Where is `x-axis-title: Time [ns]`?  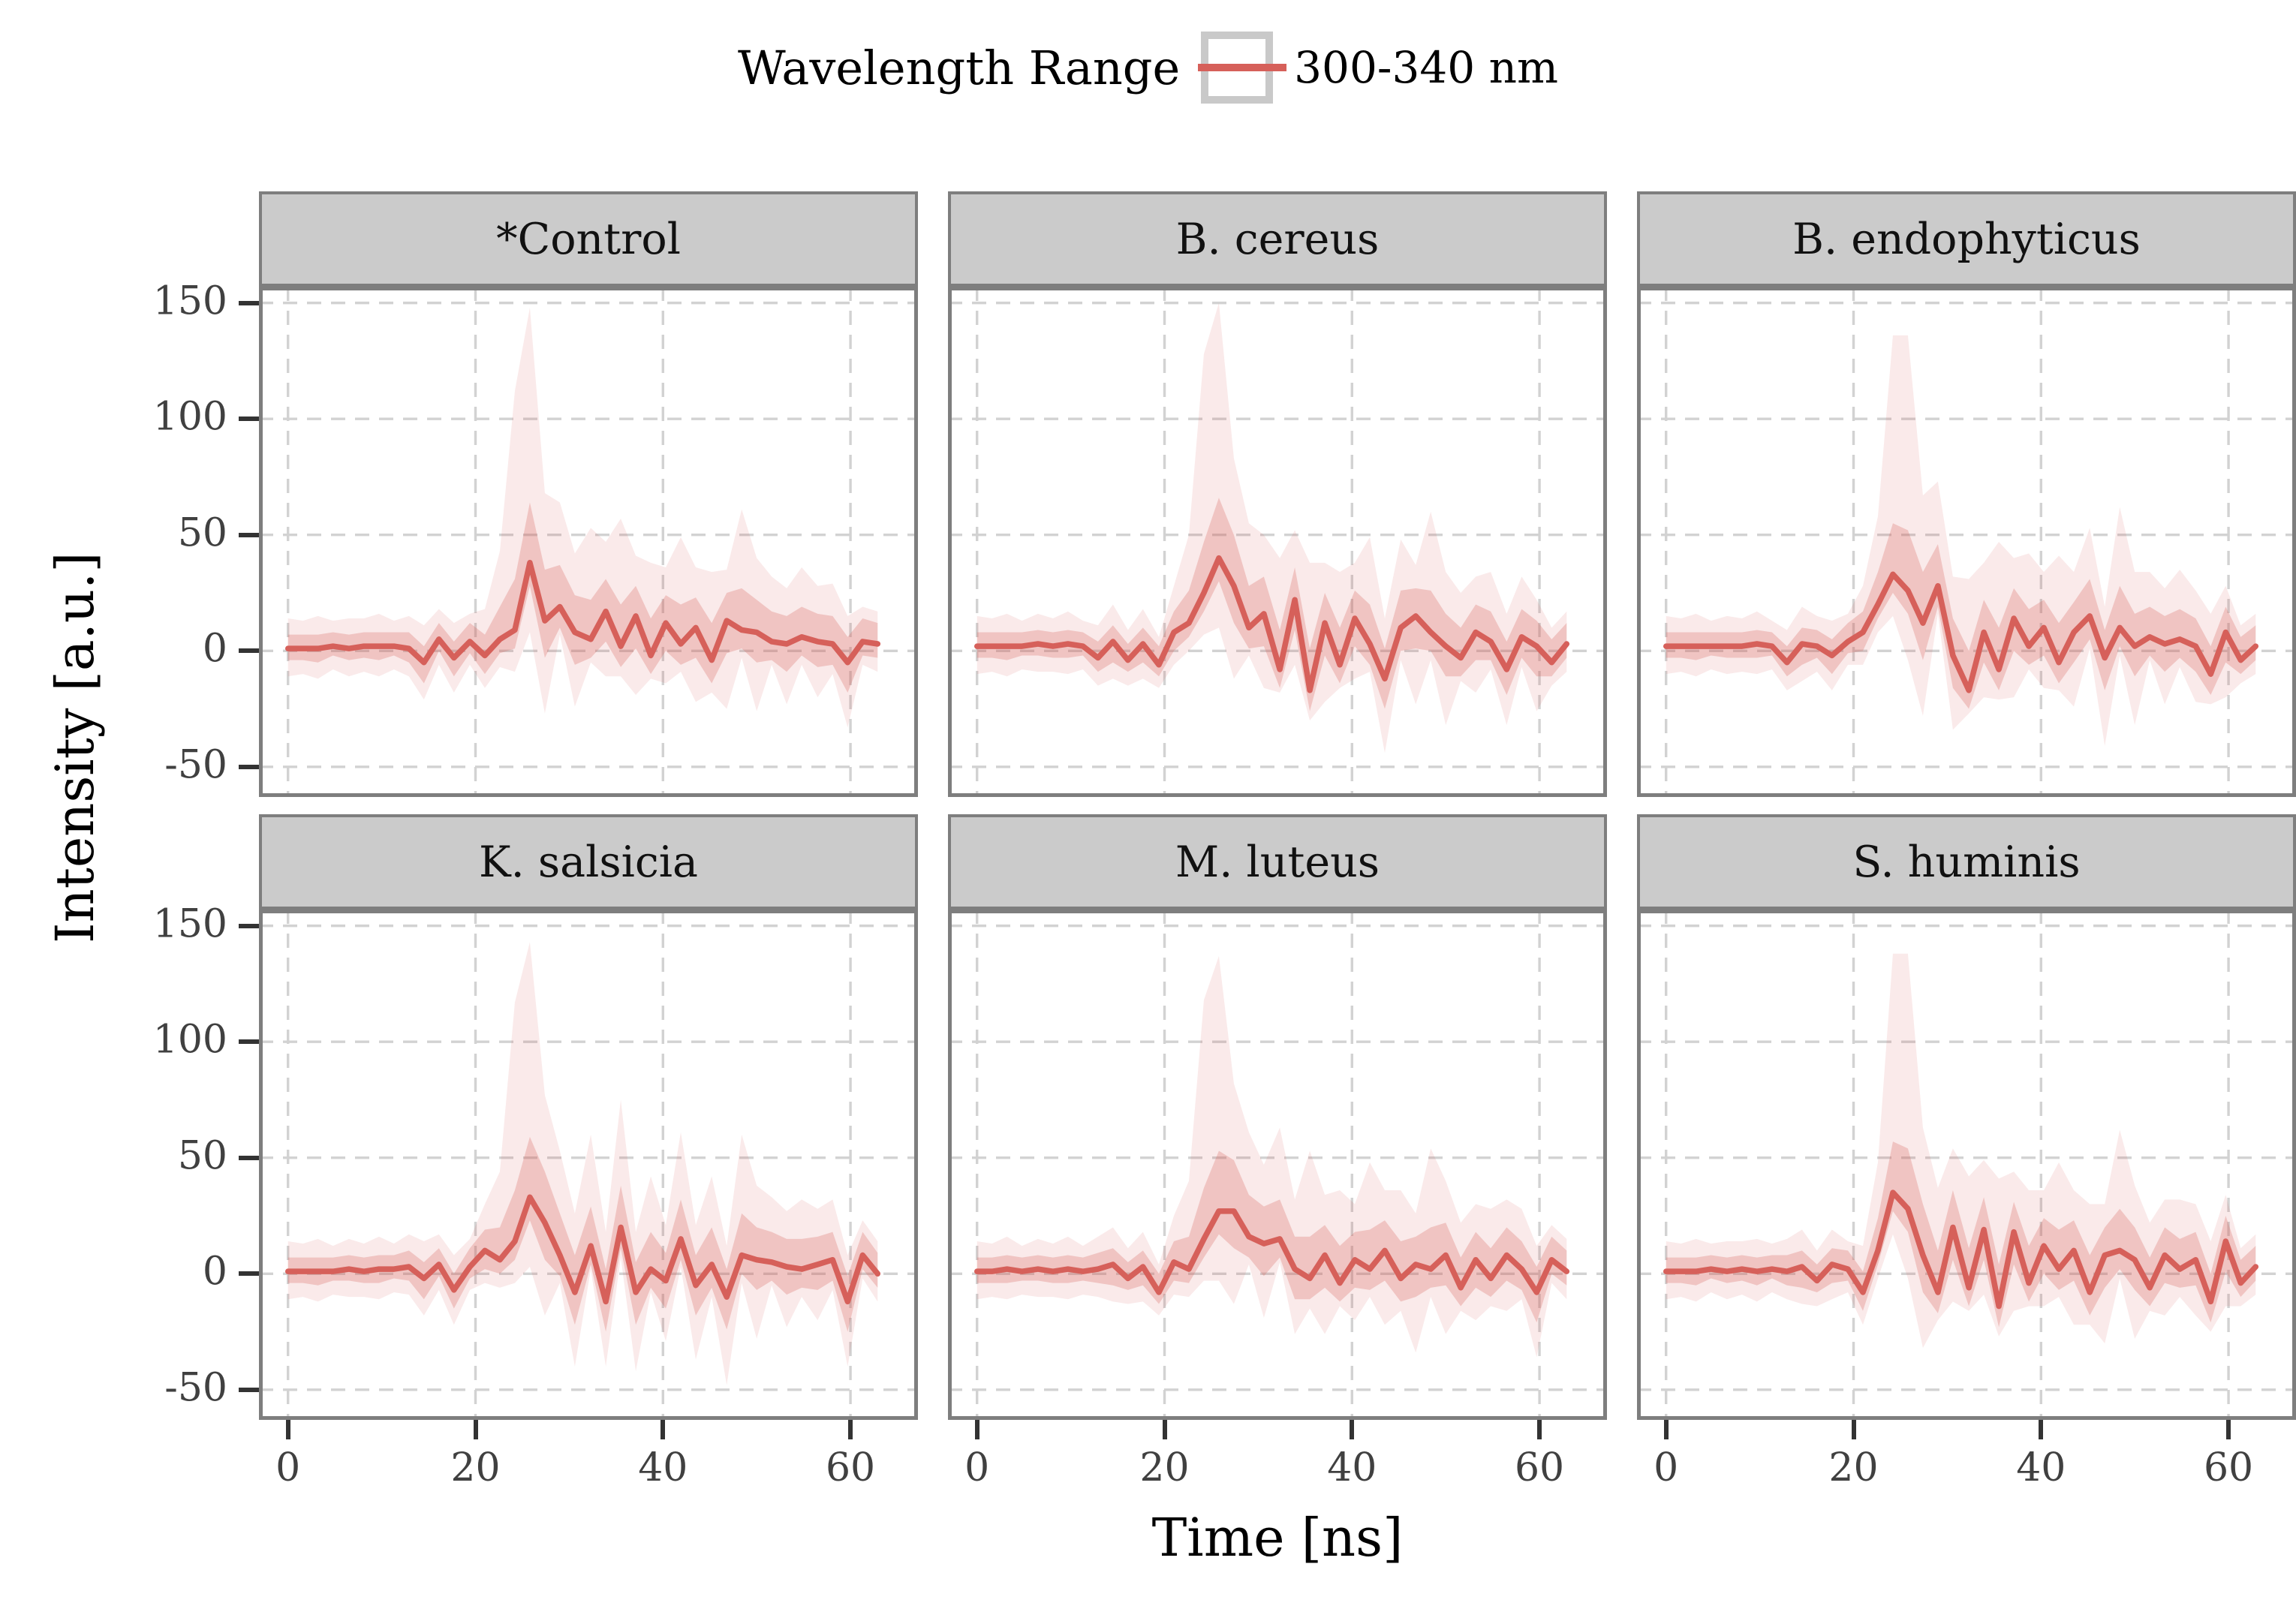
x-axis-title: Time [ns] is located at coordinates (1277, 1537).